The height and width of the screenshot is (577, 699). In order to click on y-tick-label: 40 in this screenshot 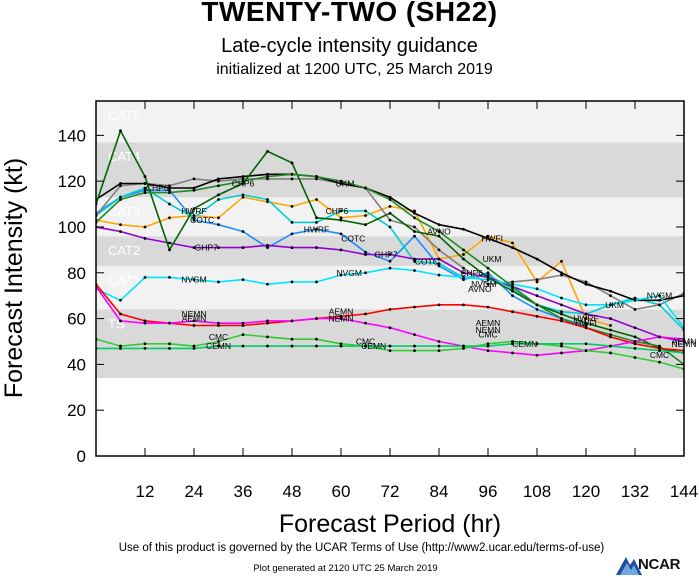, I will do `click(76, 364)`.